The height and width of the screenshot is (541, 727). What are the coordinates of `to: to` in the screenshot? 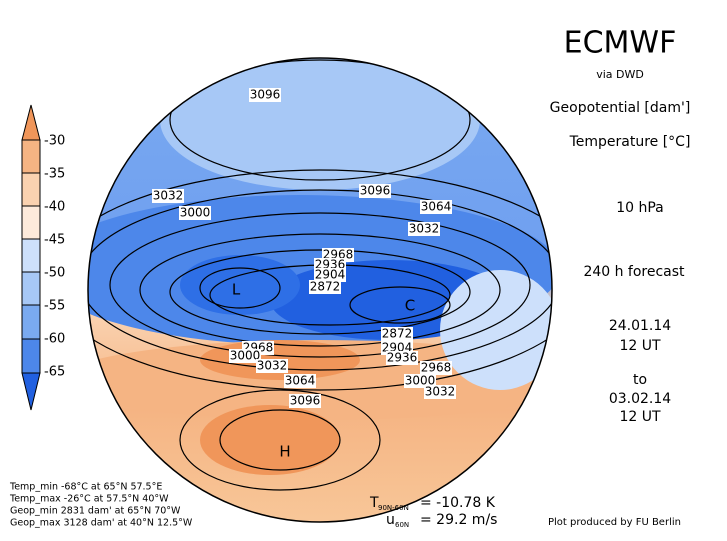 It's located at (640, 380).